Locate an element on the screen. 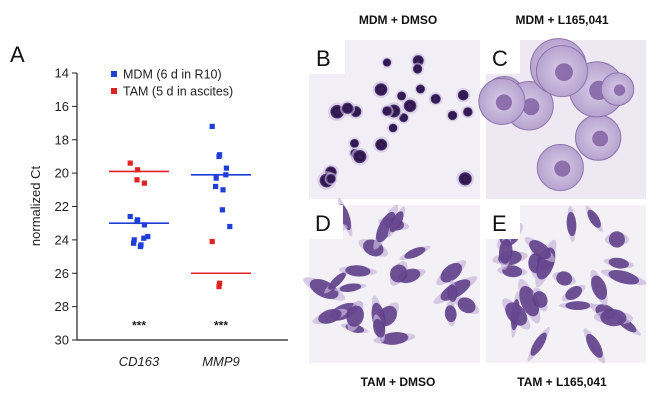 This screenshot has width=650, height=405. y-tick-label: 22 is located at coordinates (62, 206).